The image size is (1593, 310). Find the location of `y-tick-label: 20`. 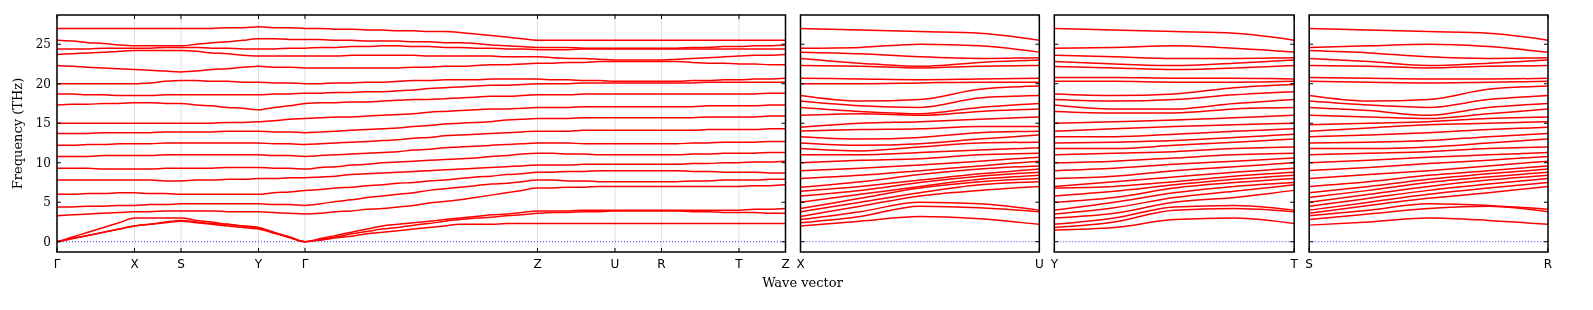

y-tick-label: 20 is located at coordinates (43, 83).